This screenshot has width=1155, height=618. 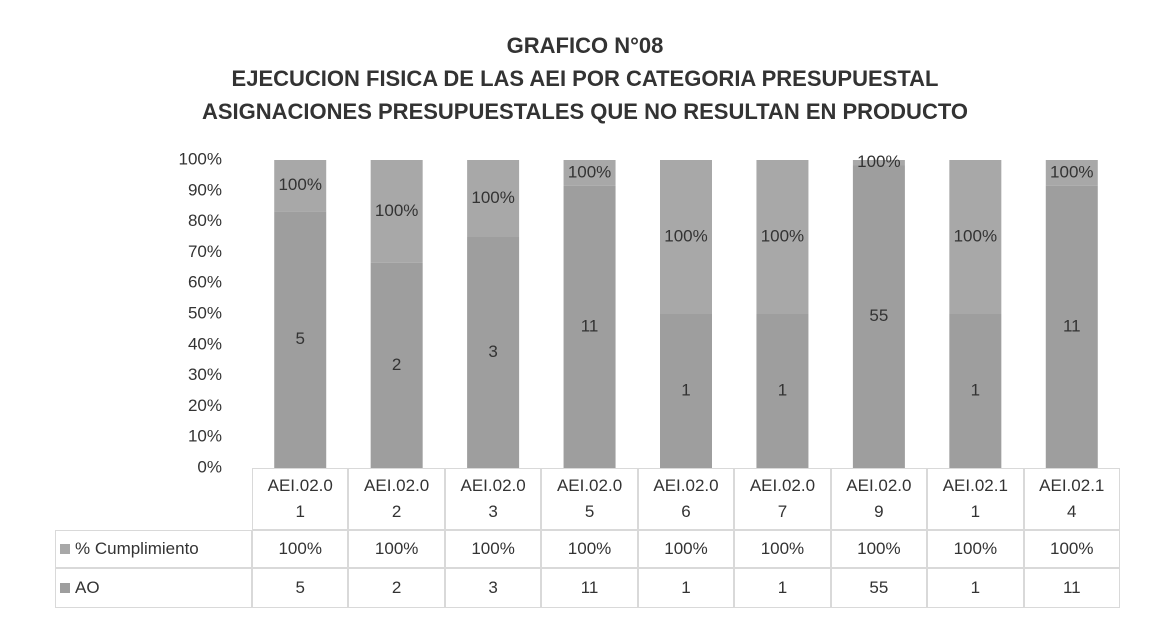 I want to click on x-tick-label-cell: AEI.02.02, so click(x=396, y=499).